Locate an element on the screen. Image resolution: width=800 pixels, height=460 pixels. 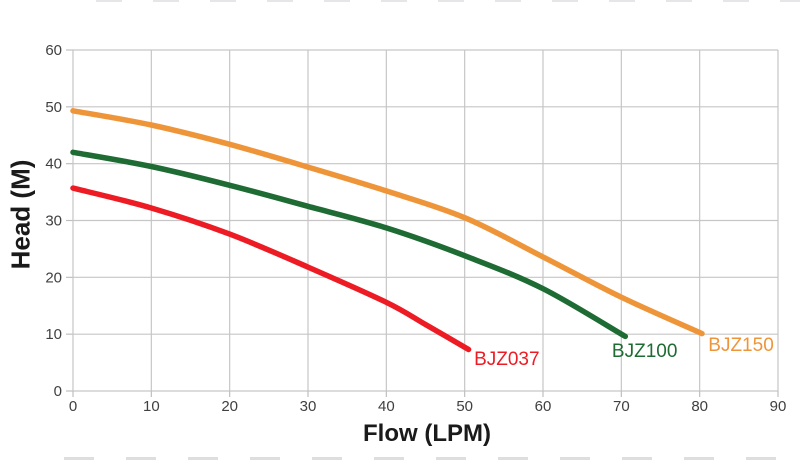
y-tick-label: 40 is located at coordinates (53, 164).